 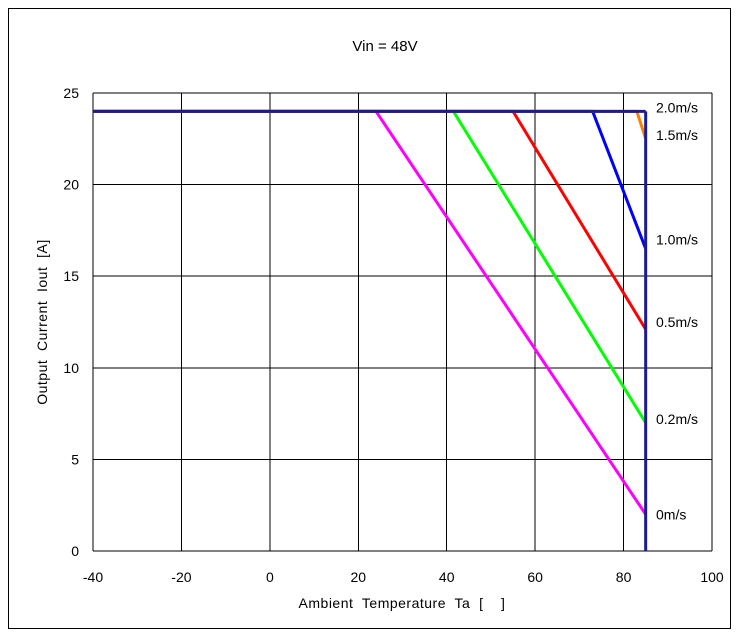 What do you see at coordinates (71, 93) in the screenshot?
I see `y-tick-label: 25` at bounding box center [71, 93].